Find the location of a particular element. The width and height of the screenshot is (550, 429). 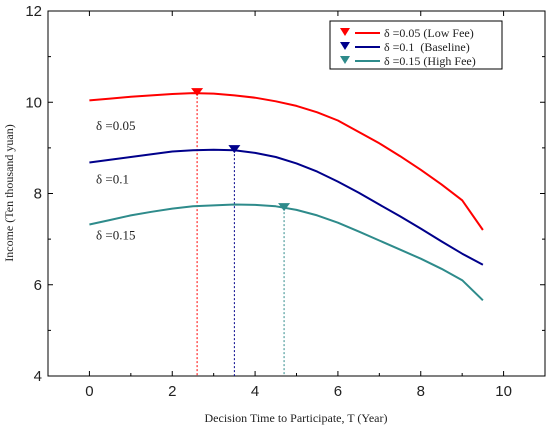

y-tick-label: 8 is located at coordinates (38, 194).